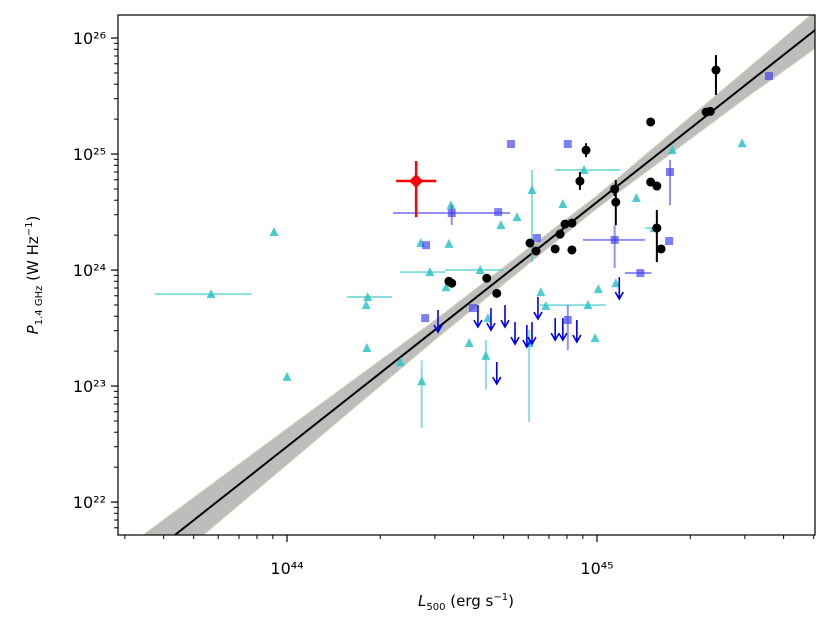 The image size is (830, 631). What do you see at coordinates (422, 601) in the screenshot?
I see `x-label-symbol: L` at bounding box center [422, 601].